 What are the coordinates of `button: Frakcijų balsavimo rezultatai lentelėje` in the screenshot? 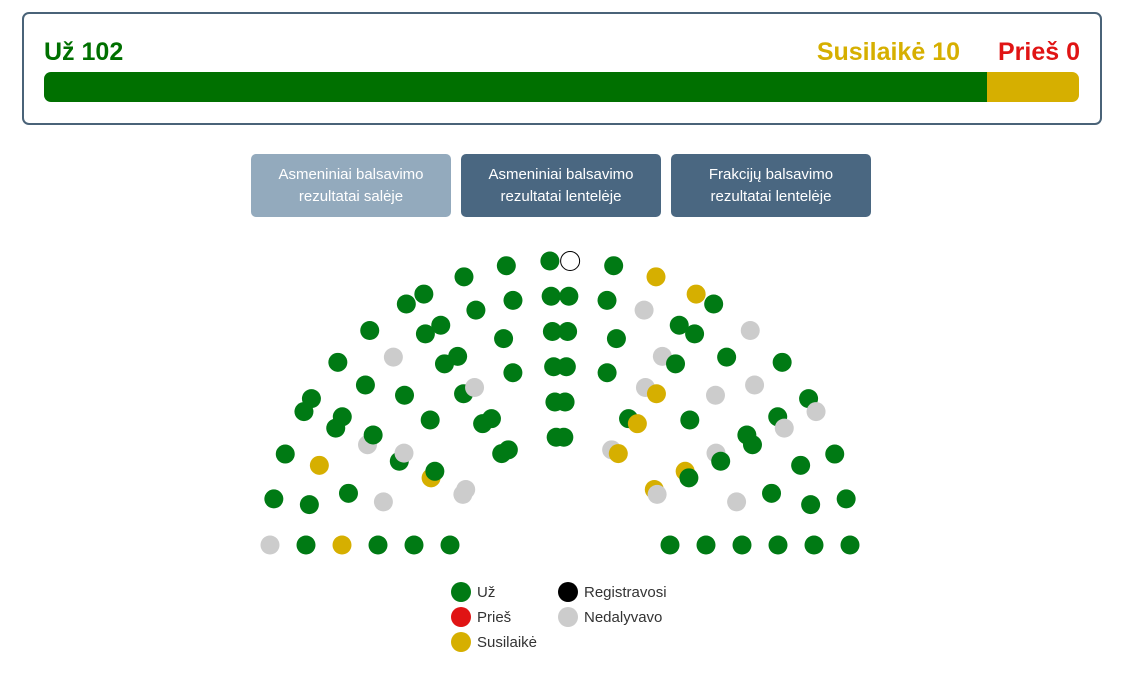 It's located at (771, 185).